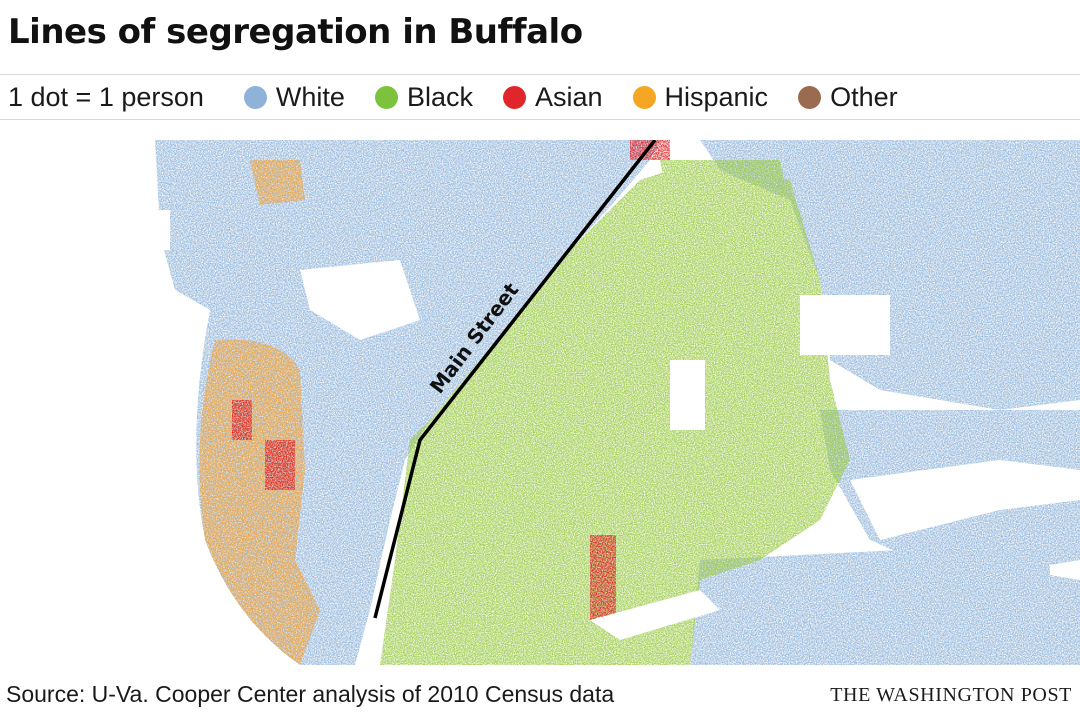 This screenshot has height=715, width=1080. Describe the element at coordinates (439, 96) in the screenshot. I see `legend-label: Black` at that location.